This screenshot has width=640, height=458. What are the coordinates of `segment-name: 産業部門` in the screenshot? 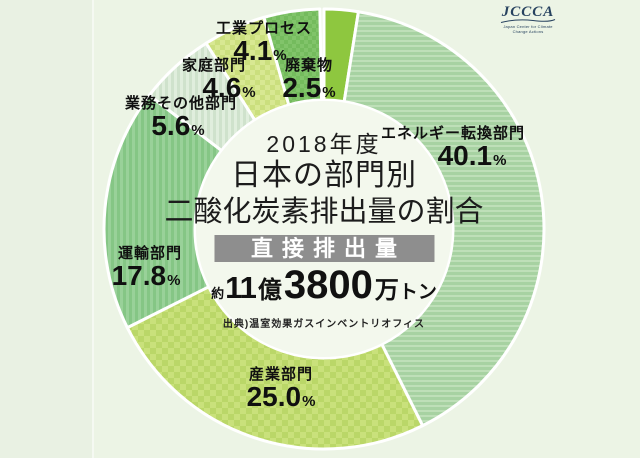 It's located at (280, 374).